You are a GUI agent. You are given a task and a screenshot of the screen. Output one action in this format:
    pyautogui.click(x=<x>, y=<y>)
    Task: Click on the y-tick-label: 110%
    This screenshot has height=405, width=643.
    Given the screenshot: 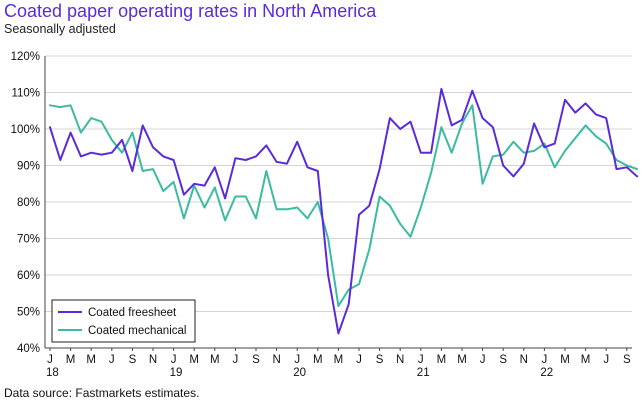 What is the action you would take?
    pyautogui.click(x=25, y=94)
    